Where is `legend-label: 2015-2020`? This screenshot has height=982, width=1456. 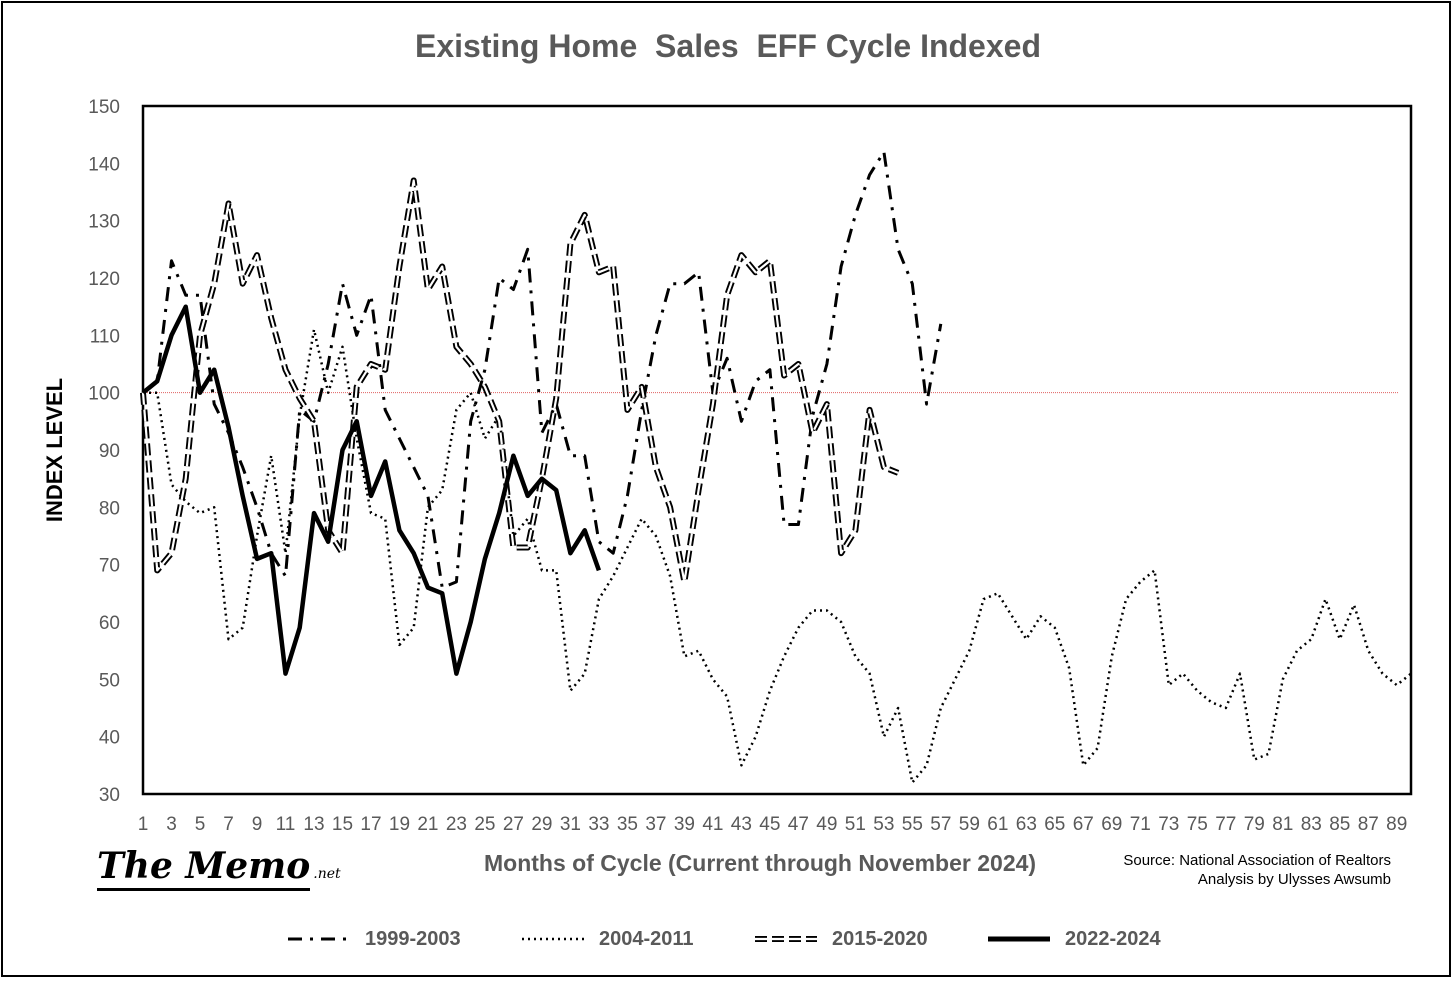 legend-label: 2015-2020 is located at coordinates (880, 938).